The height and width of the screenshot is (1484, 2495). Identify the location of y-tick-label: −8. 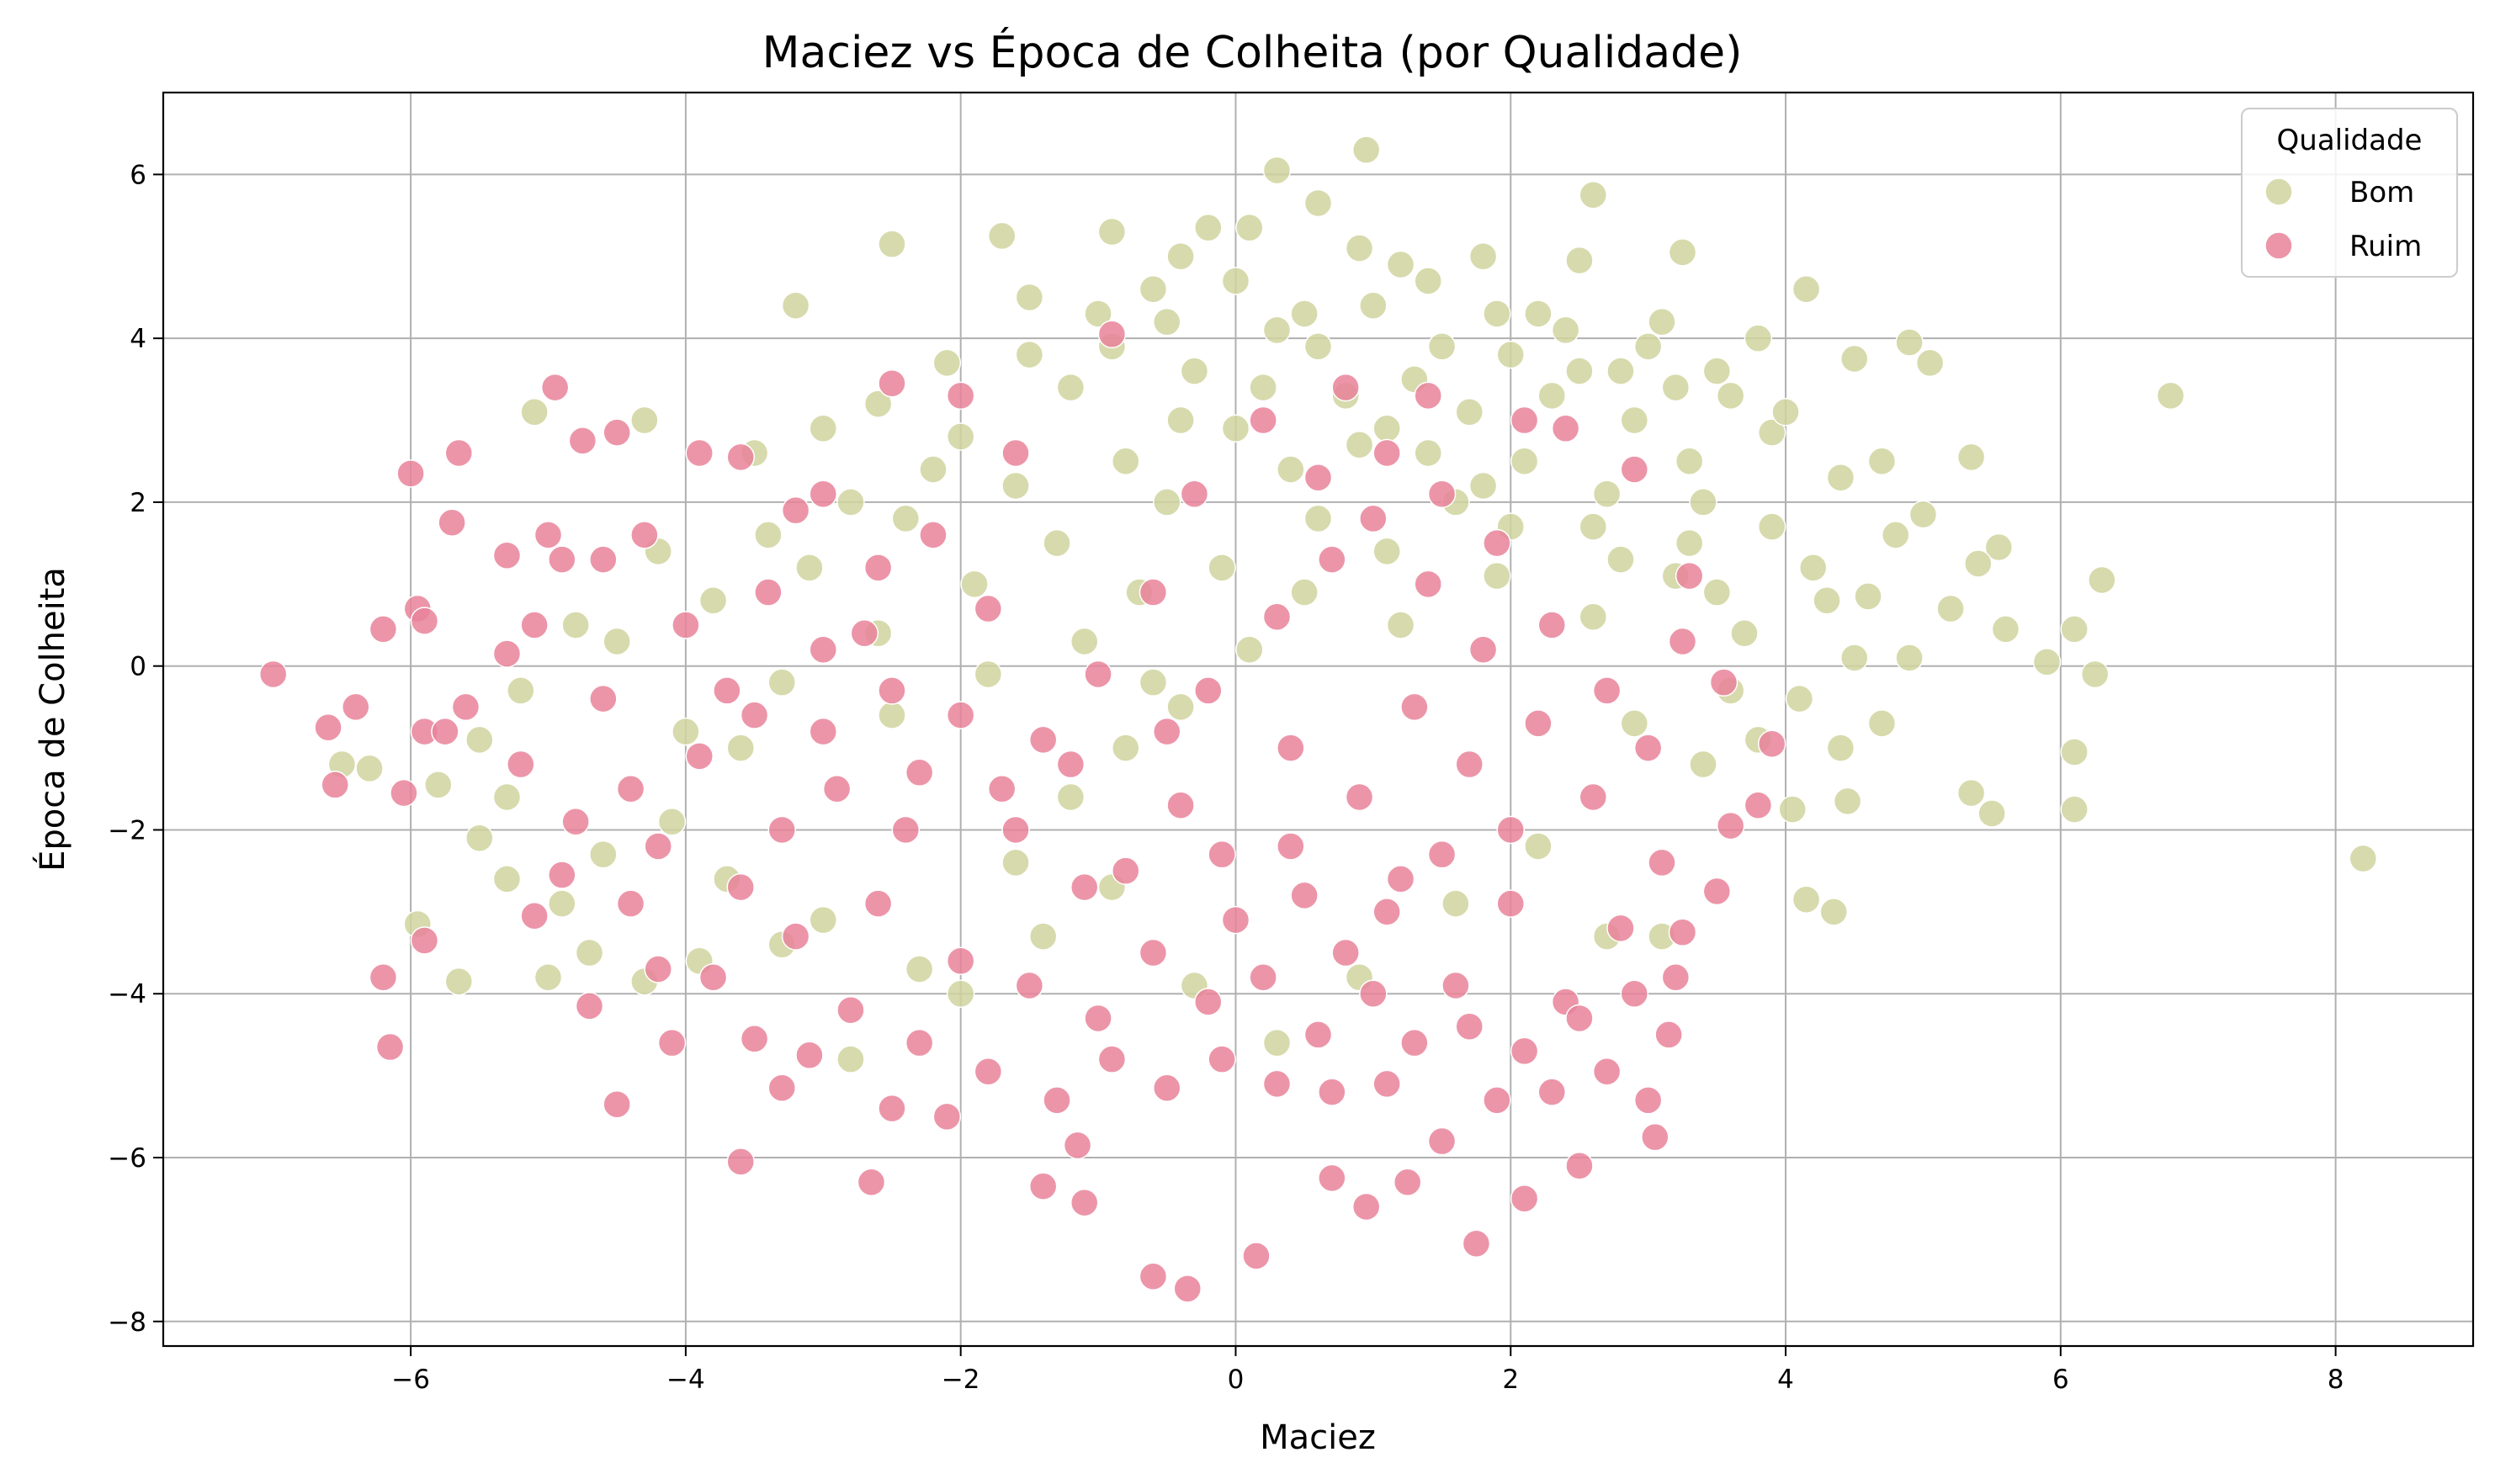
(127, 1322).